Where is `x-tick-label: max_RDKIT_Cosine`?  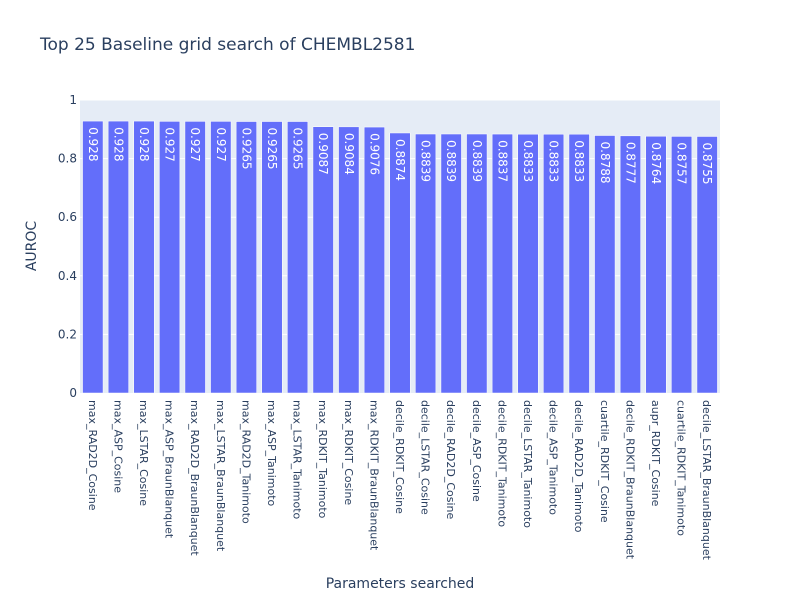
x-tick-label: max_RDKIT_Cosine is located at coordinates (348, 452).